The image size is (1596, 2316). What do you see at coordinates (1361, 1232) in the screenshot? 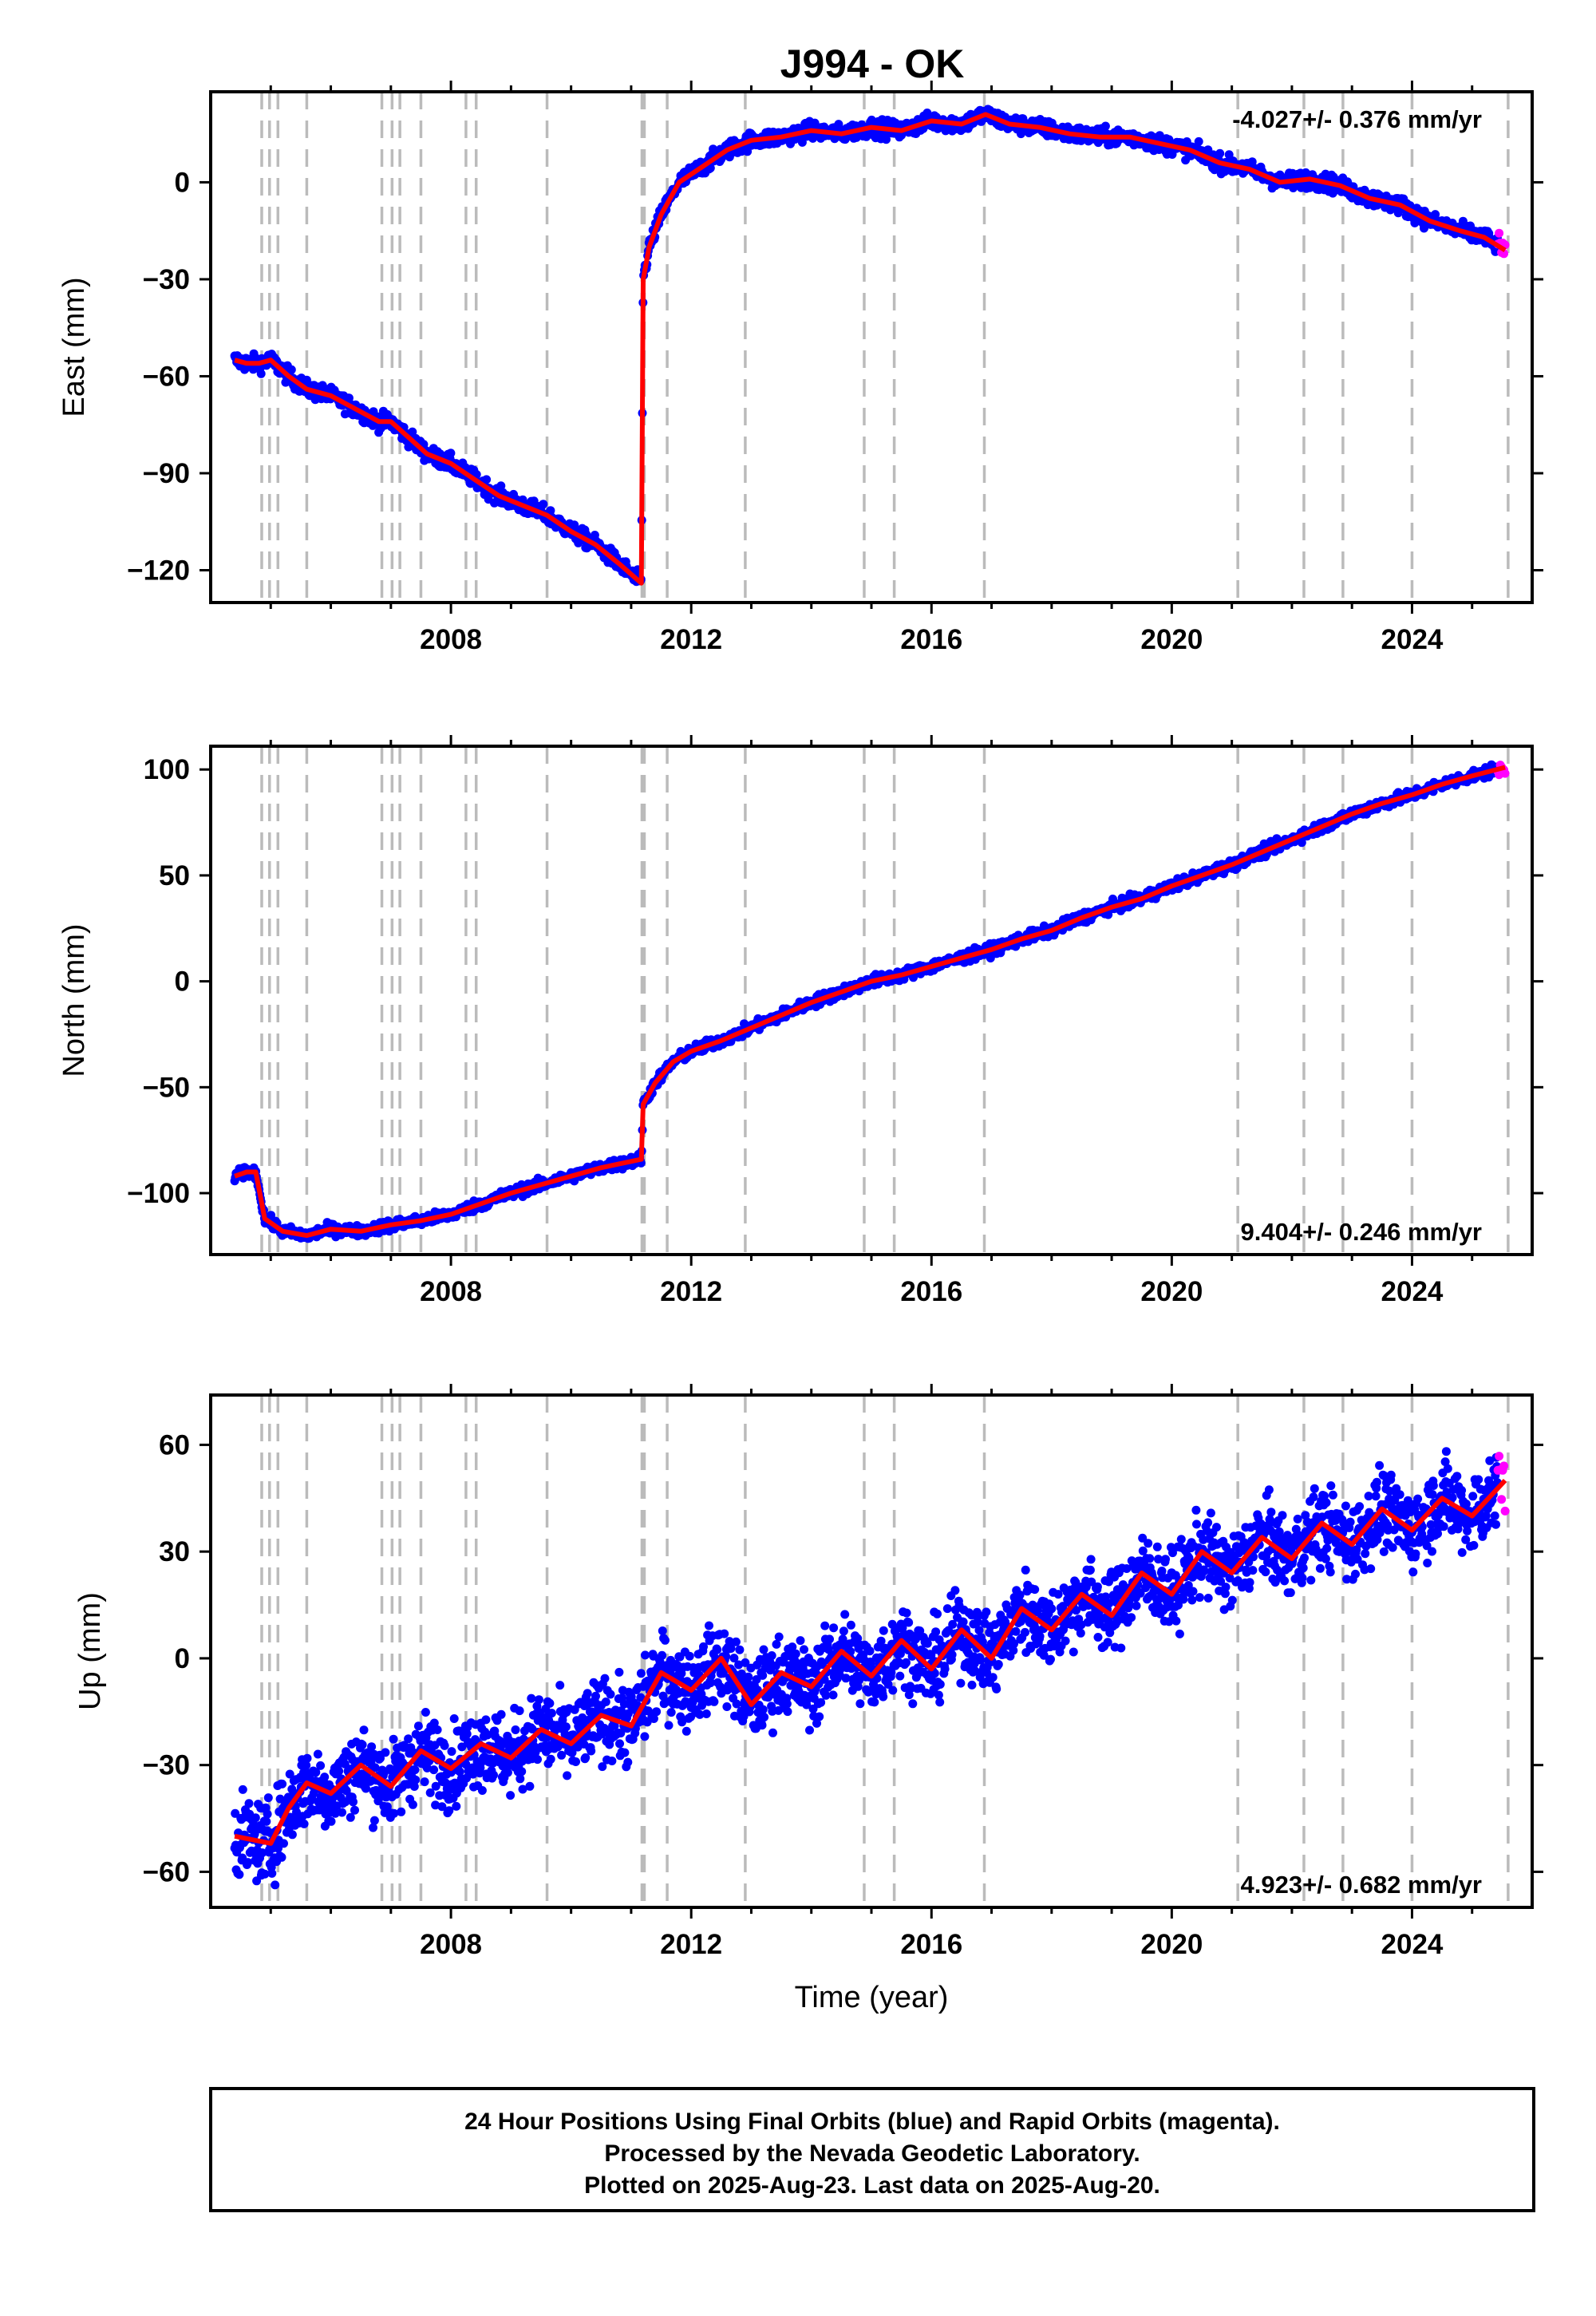
I see `rate-label: 9.404+/- 0.246 mm/yr` at bounding box center [1361, 1232].